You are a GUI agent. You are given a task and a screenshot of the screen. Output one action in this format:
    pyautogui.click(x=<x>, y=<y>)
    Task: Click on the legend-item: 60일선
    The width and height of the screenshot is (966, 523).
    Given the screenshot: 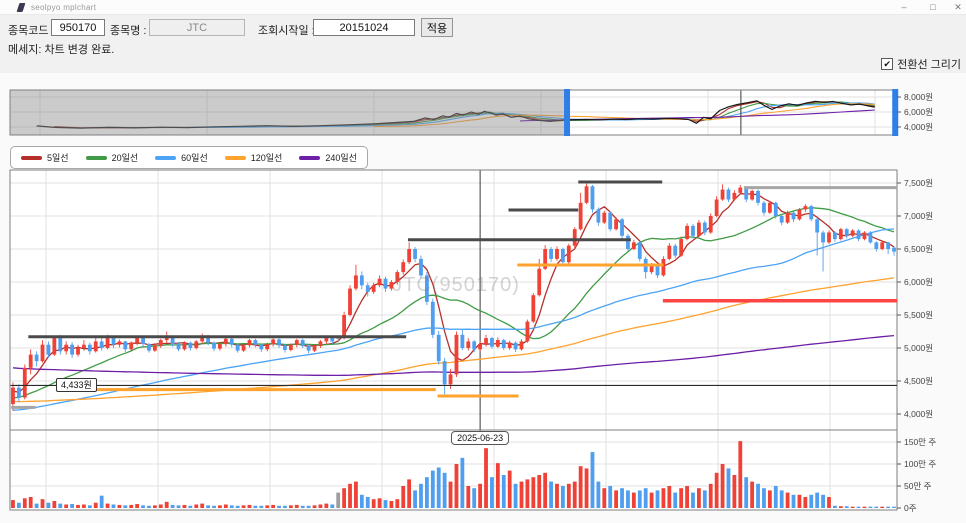 What is the action you would take?
    pyautogui.click(x=181, y=157)
    